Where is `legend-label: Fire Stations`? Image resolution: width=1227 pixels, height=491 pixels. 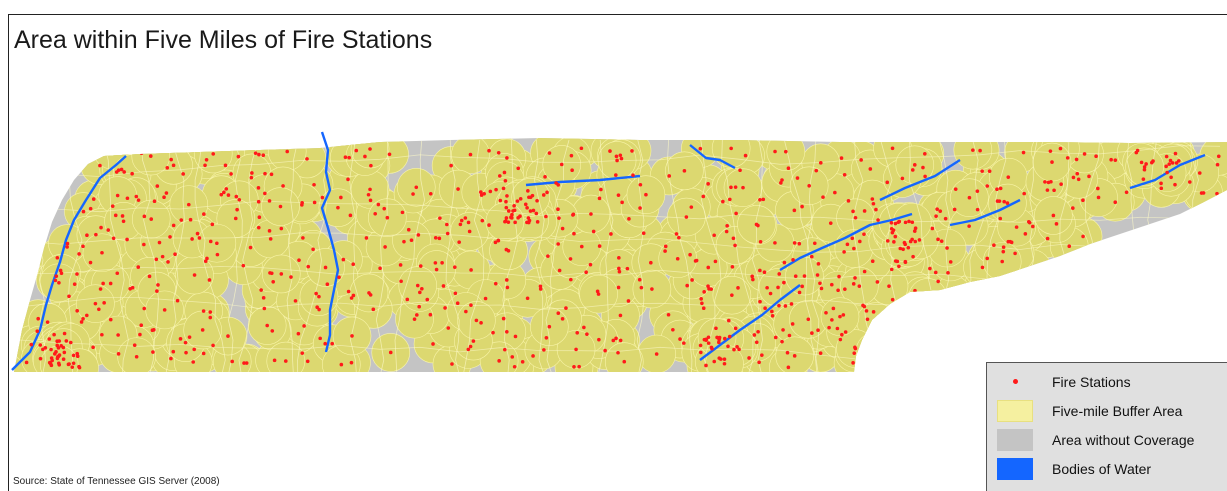
legend-label: Fire Stations is located at coordinates (1091, 382).